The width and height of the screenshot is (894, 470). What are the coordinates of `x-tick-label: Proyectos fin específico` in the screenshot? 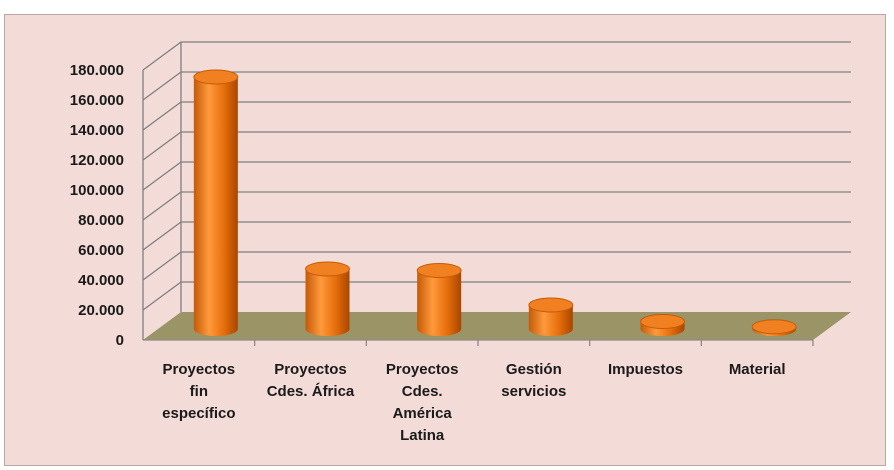 It's located at (198, 391).